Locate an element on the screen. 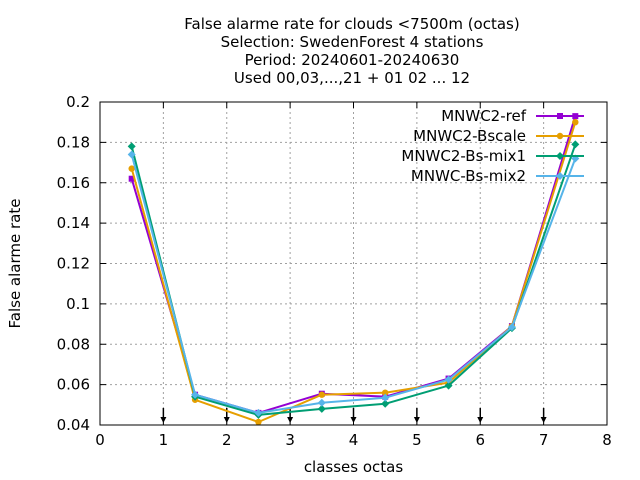 The image size is (640, 480). y-tick-label: 0.1 is located at coordinates (78, 304).